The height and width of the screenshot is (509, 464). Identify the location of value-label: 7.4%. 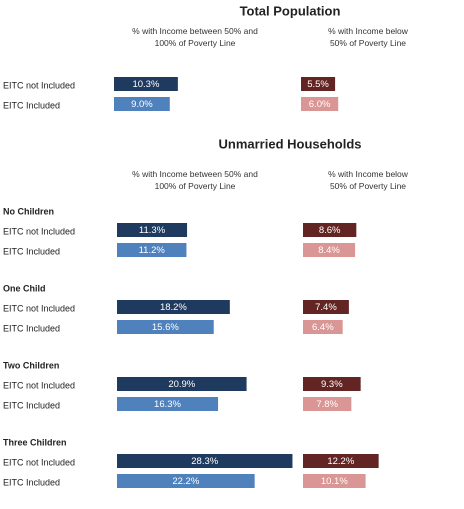
(326, 307).